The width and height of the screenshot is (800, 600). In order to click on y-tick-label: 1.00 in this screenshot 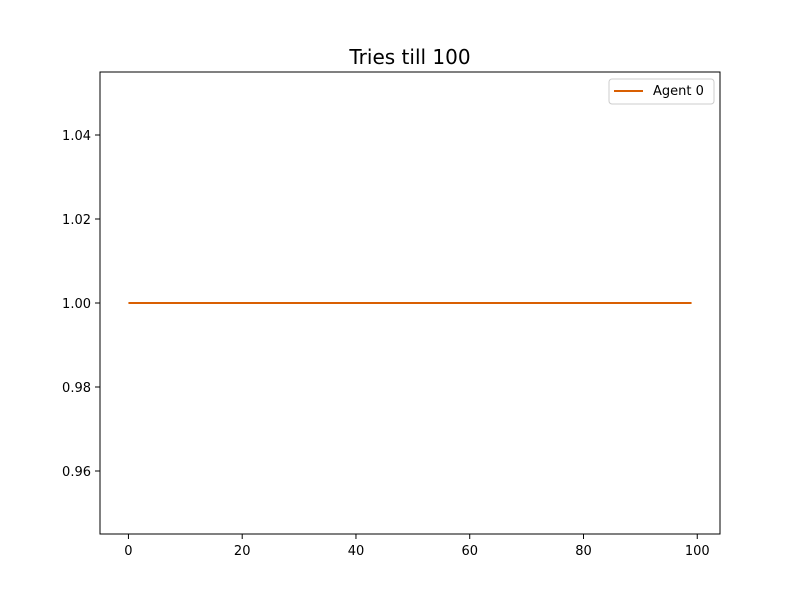, I will do `click(76, 304)`.